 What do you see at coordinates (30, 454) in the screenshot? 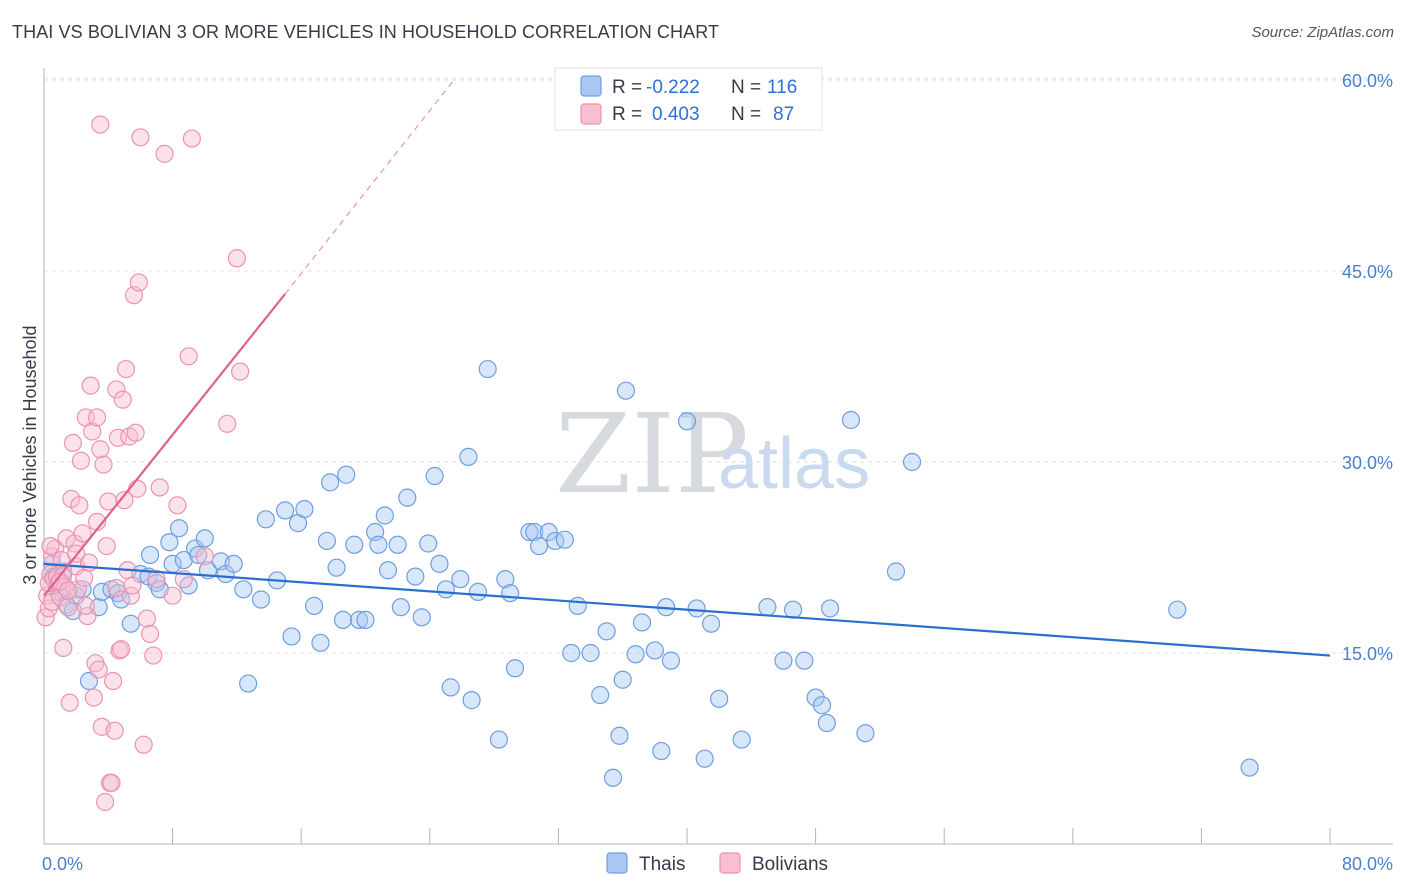
I see `y-axis-label: 3 or more Vehicles in Household` at bounding box center [30, 454].